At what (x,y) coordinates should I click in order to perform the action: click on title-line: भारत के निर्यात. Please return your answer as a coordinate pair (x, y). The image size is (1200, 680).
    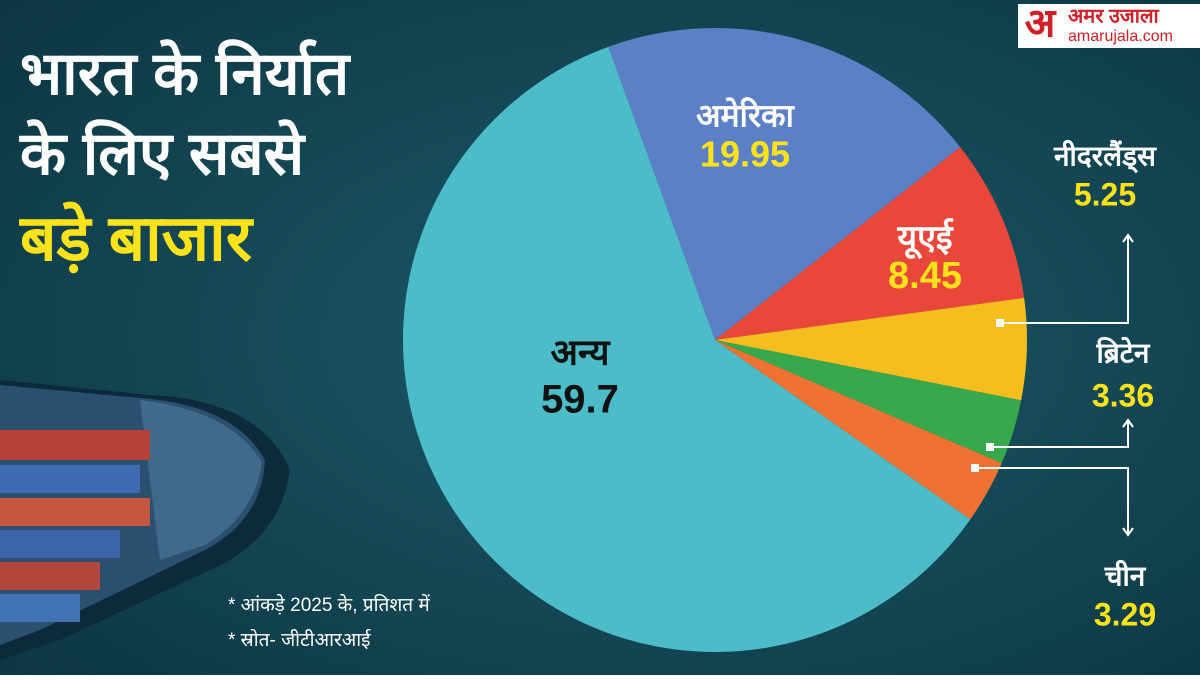
    Looking at the image, I should click on (185, 73).